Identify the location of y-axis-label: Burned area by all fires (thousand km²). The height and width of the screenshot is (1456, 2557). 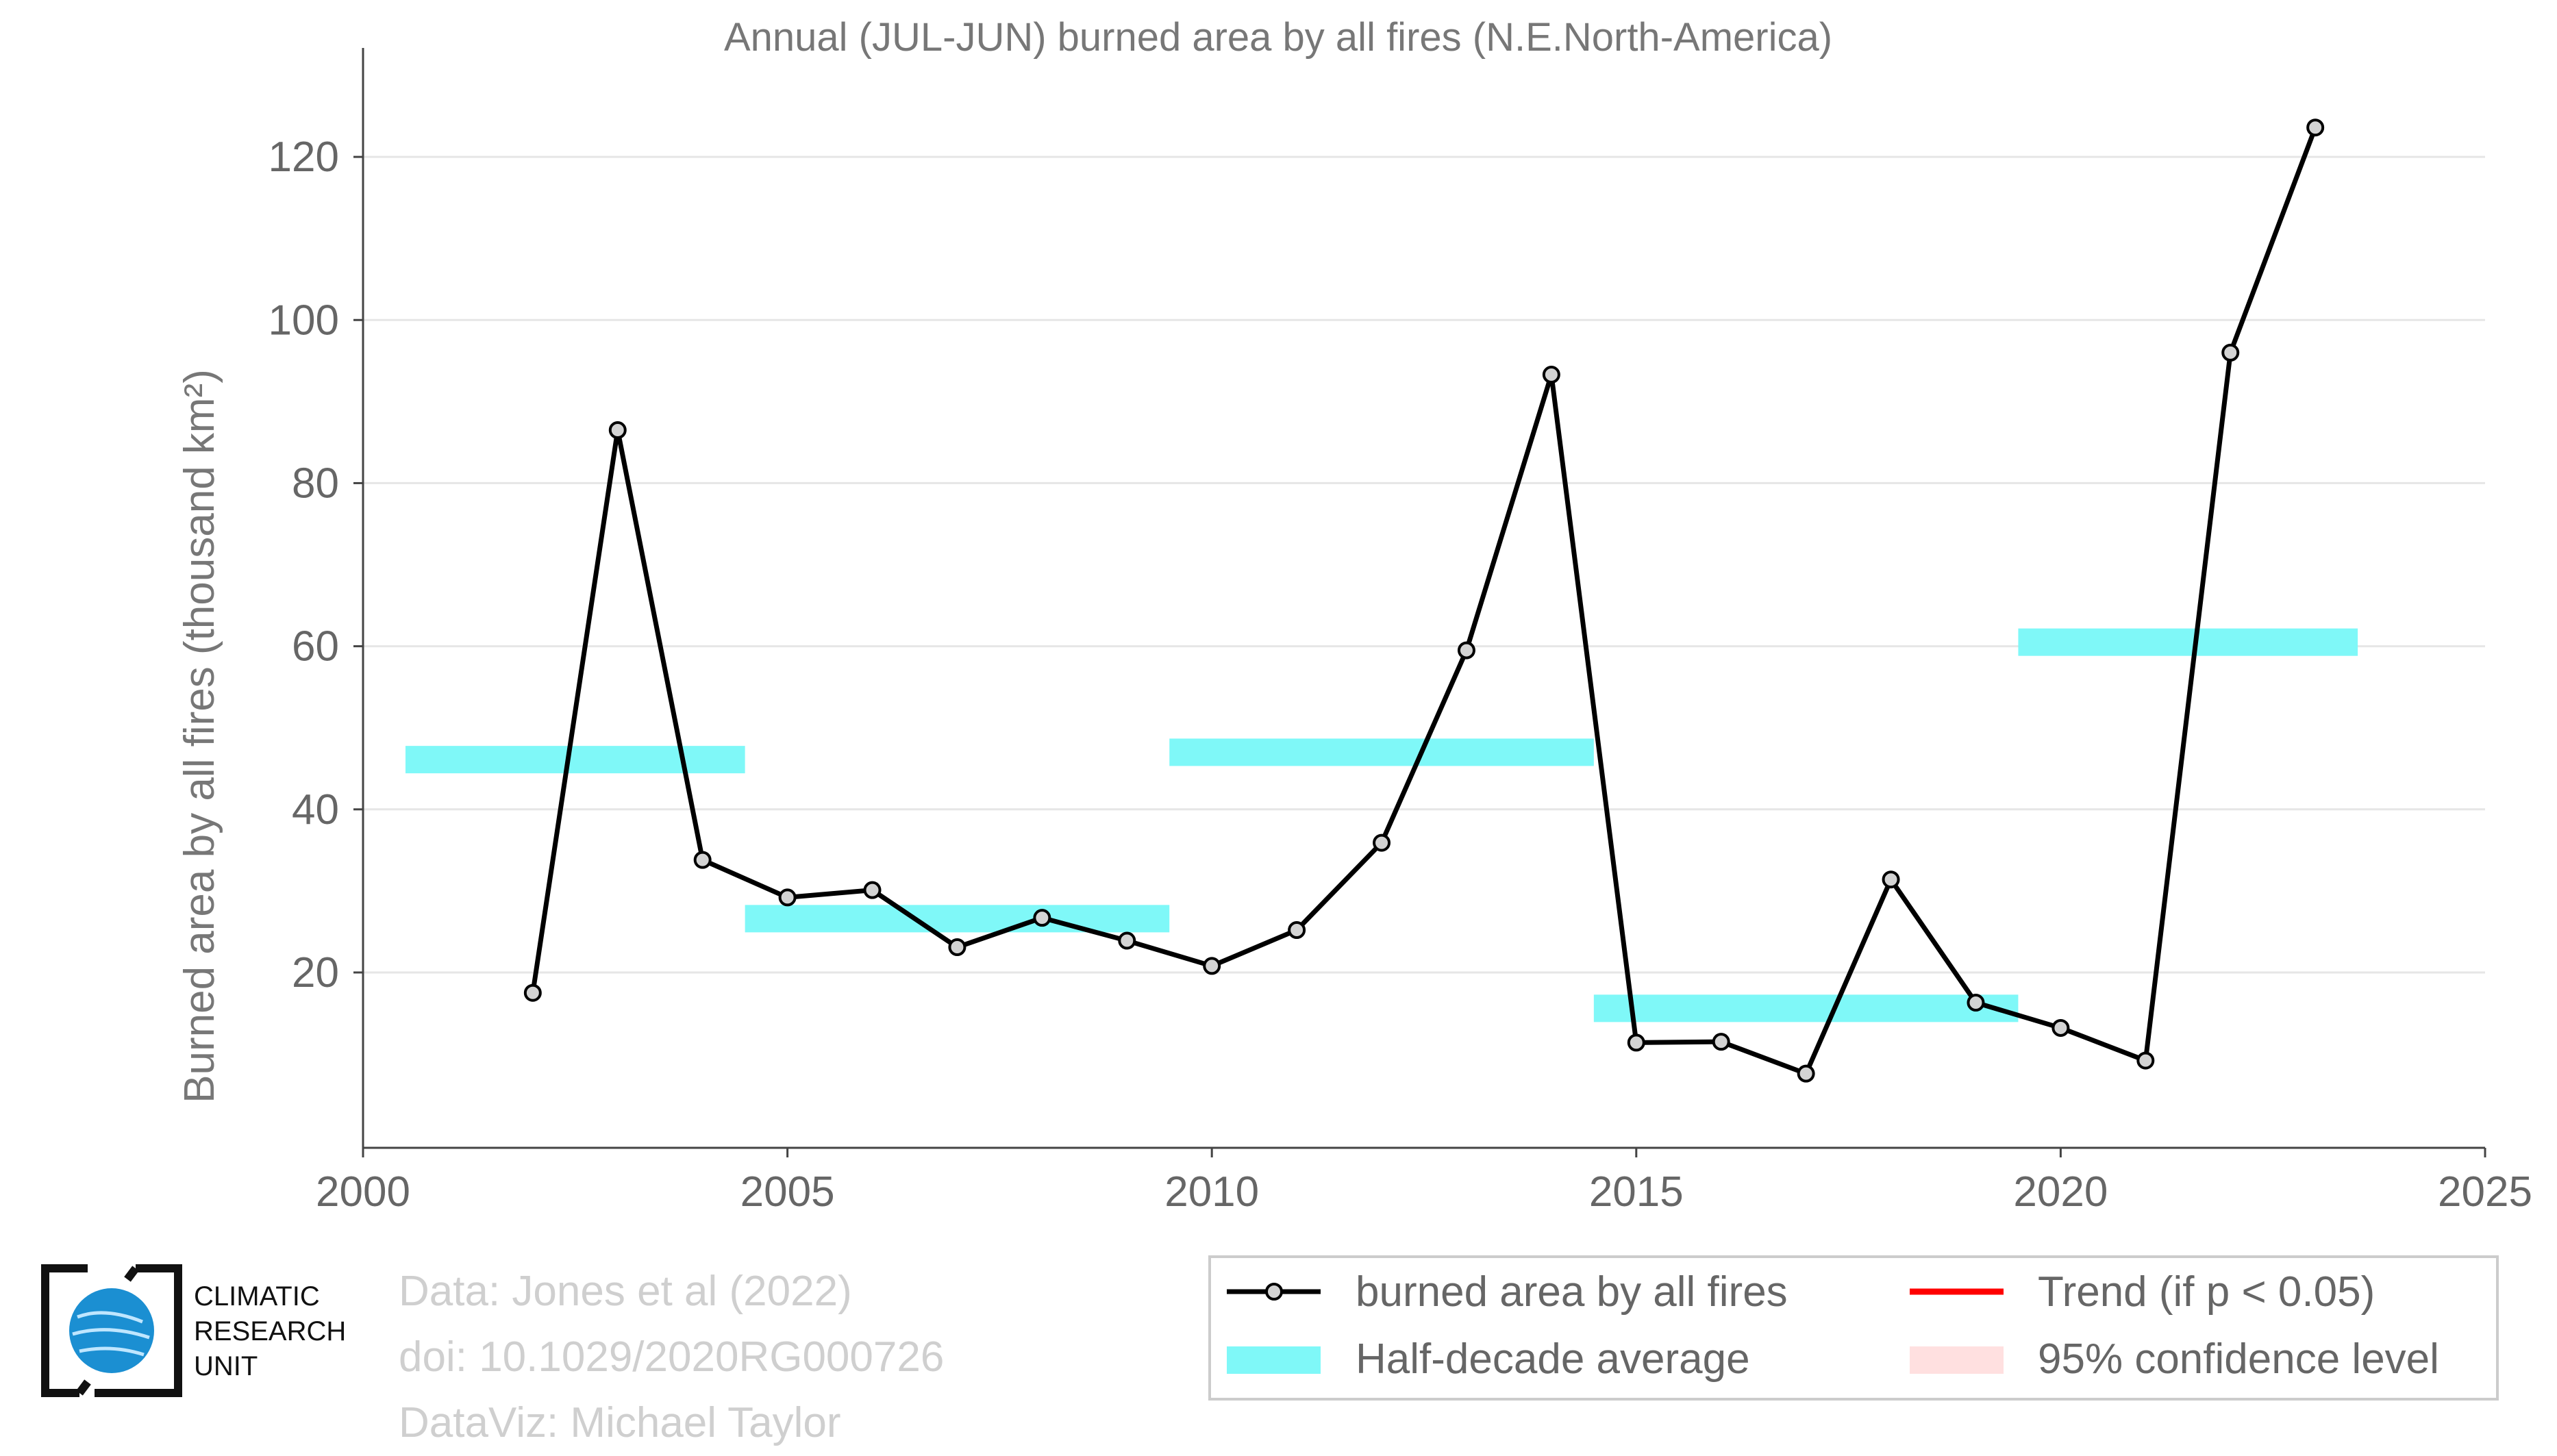
(199, 736).